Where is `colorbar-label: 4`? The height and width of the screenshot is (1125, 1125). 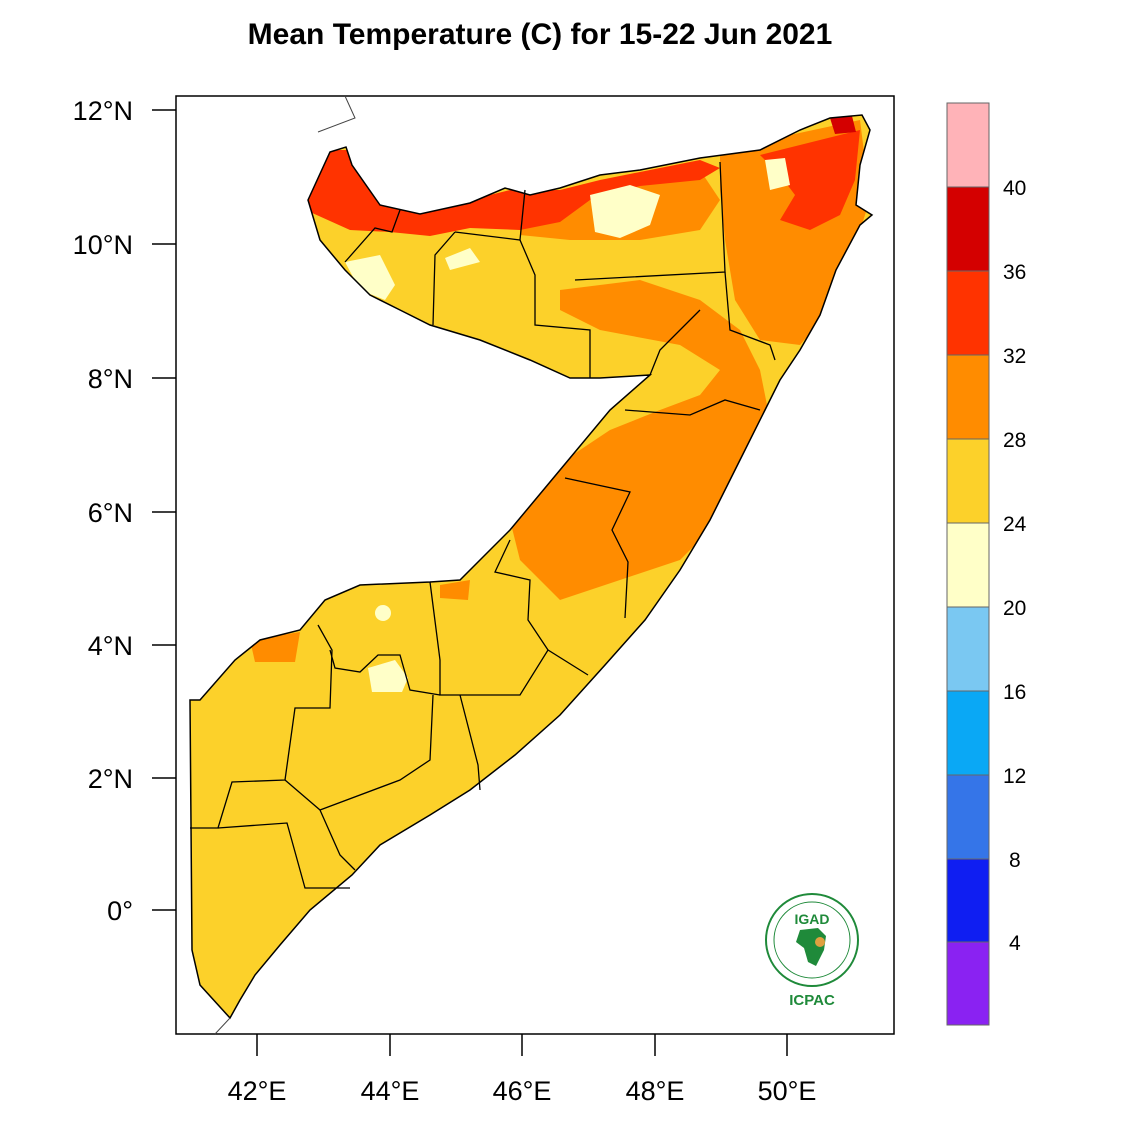
colorbar-label: 4 is located at coordinates (1015, 943).